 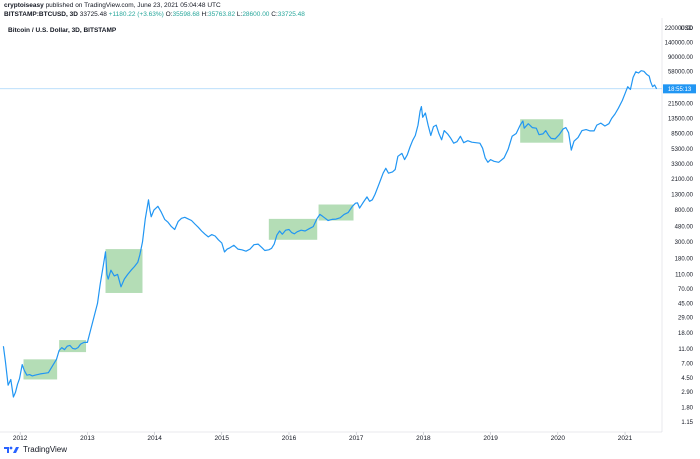 What do you see at coordinates (62, 30) in the screenshot?
I see `chart-title: Bitcoin / U.S. Dollar, 3D, BITSTAMP` at bounding box center [62, 30].